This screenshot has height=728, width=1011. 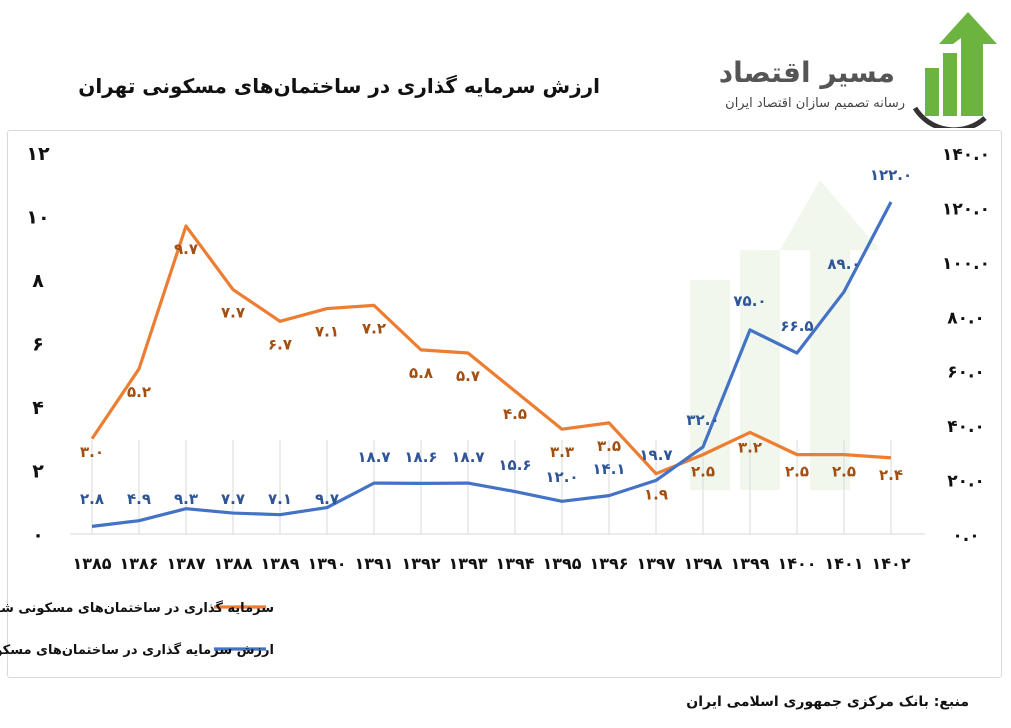 What do you see at coordinates (467, 563) in the screenshot?
I see `x-tick-label: ۱۳۹۳` at bounding box center [467, 563].